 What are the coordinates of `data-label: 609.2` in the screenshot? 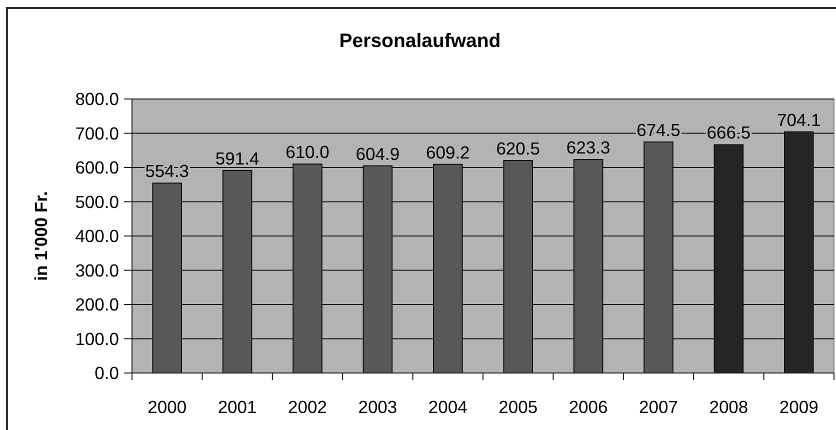 It's located at (448, 152).